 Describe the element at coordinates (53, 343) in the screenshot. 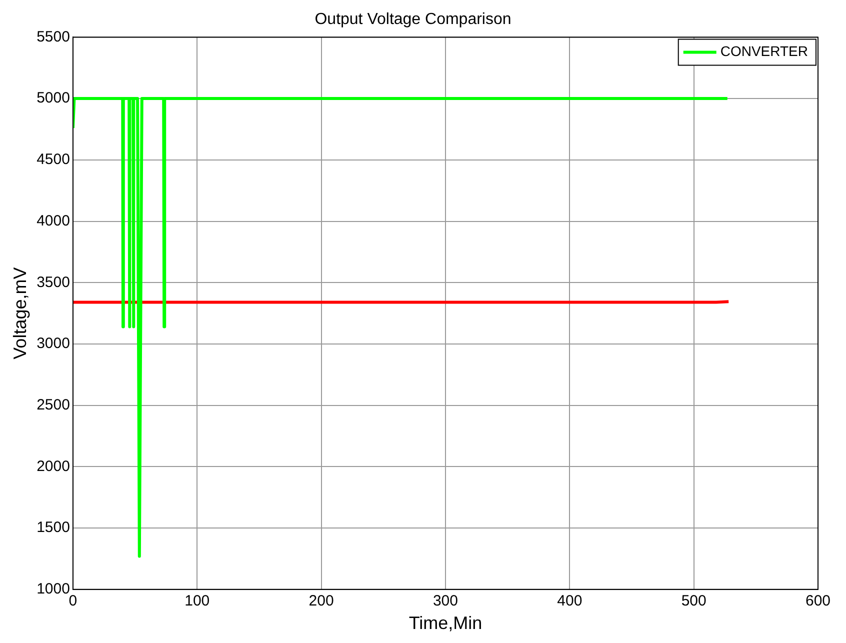

I see `y-tick-label: 3000` at that location.